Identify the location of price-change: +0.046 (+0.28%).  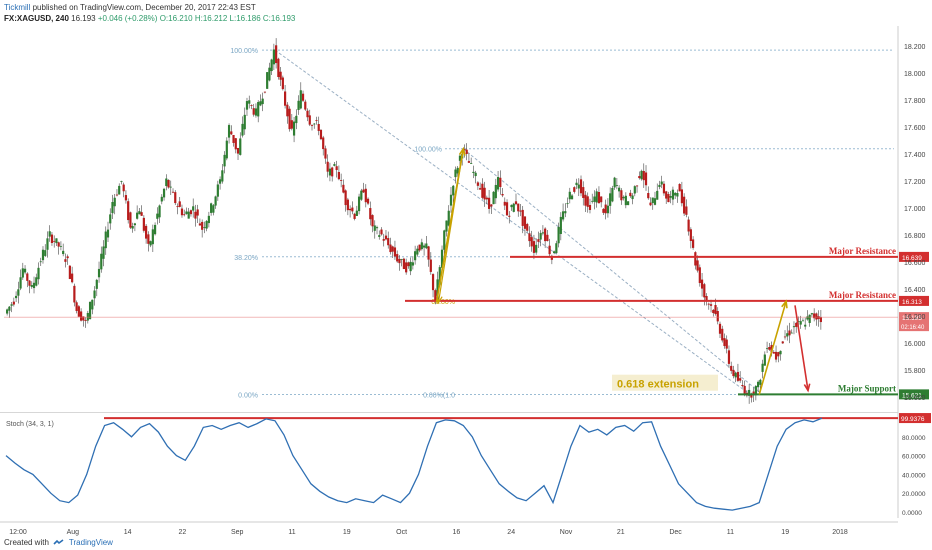
(127, 18).